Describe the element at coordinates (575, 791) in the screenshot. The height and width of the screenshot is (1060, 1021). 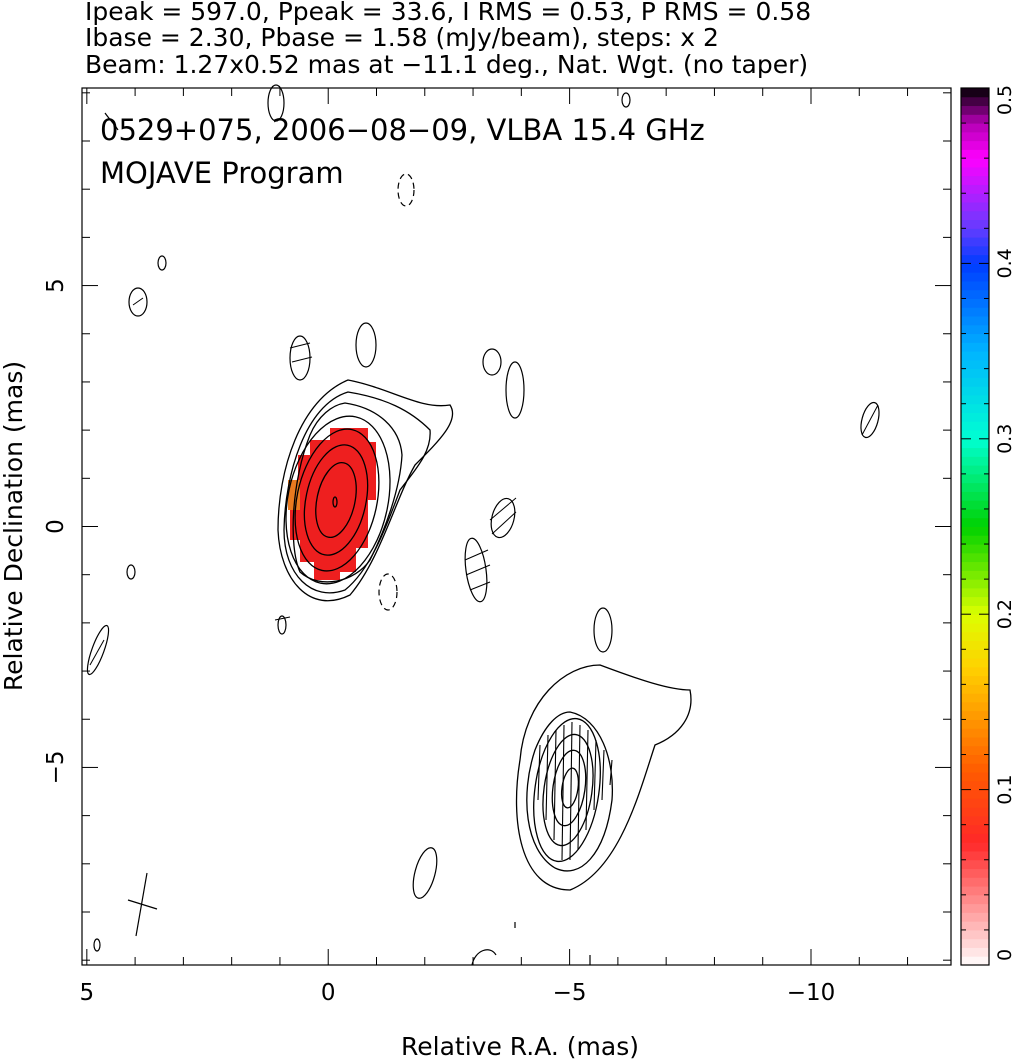
I see `jet-polarization-vectors` at that location.